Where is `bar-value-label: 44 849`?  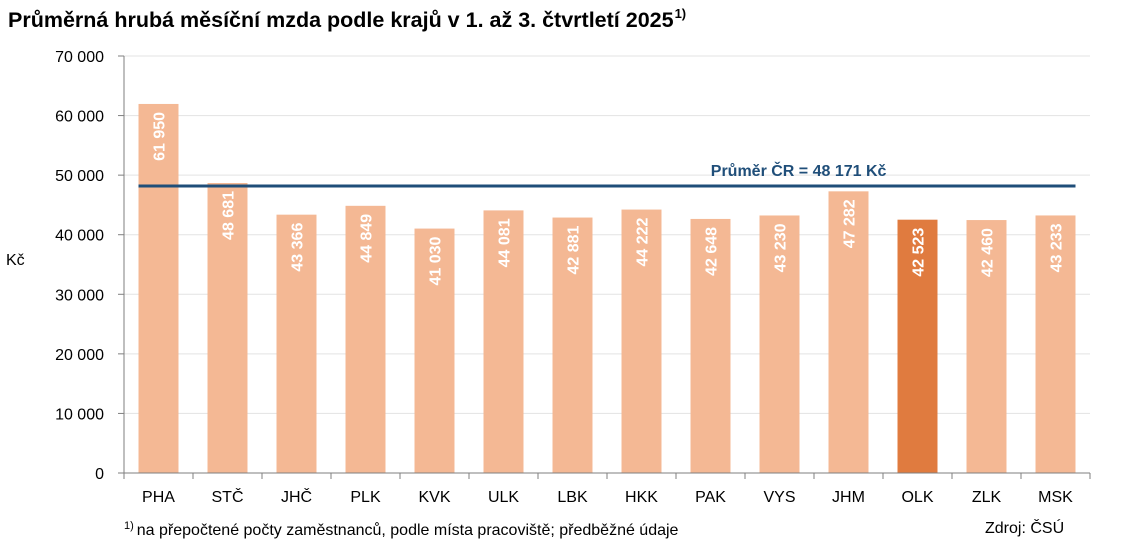 bar-value-label: 44 849 is located at coordinates (367, 238).